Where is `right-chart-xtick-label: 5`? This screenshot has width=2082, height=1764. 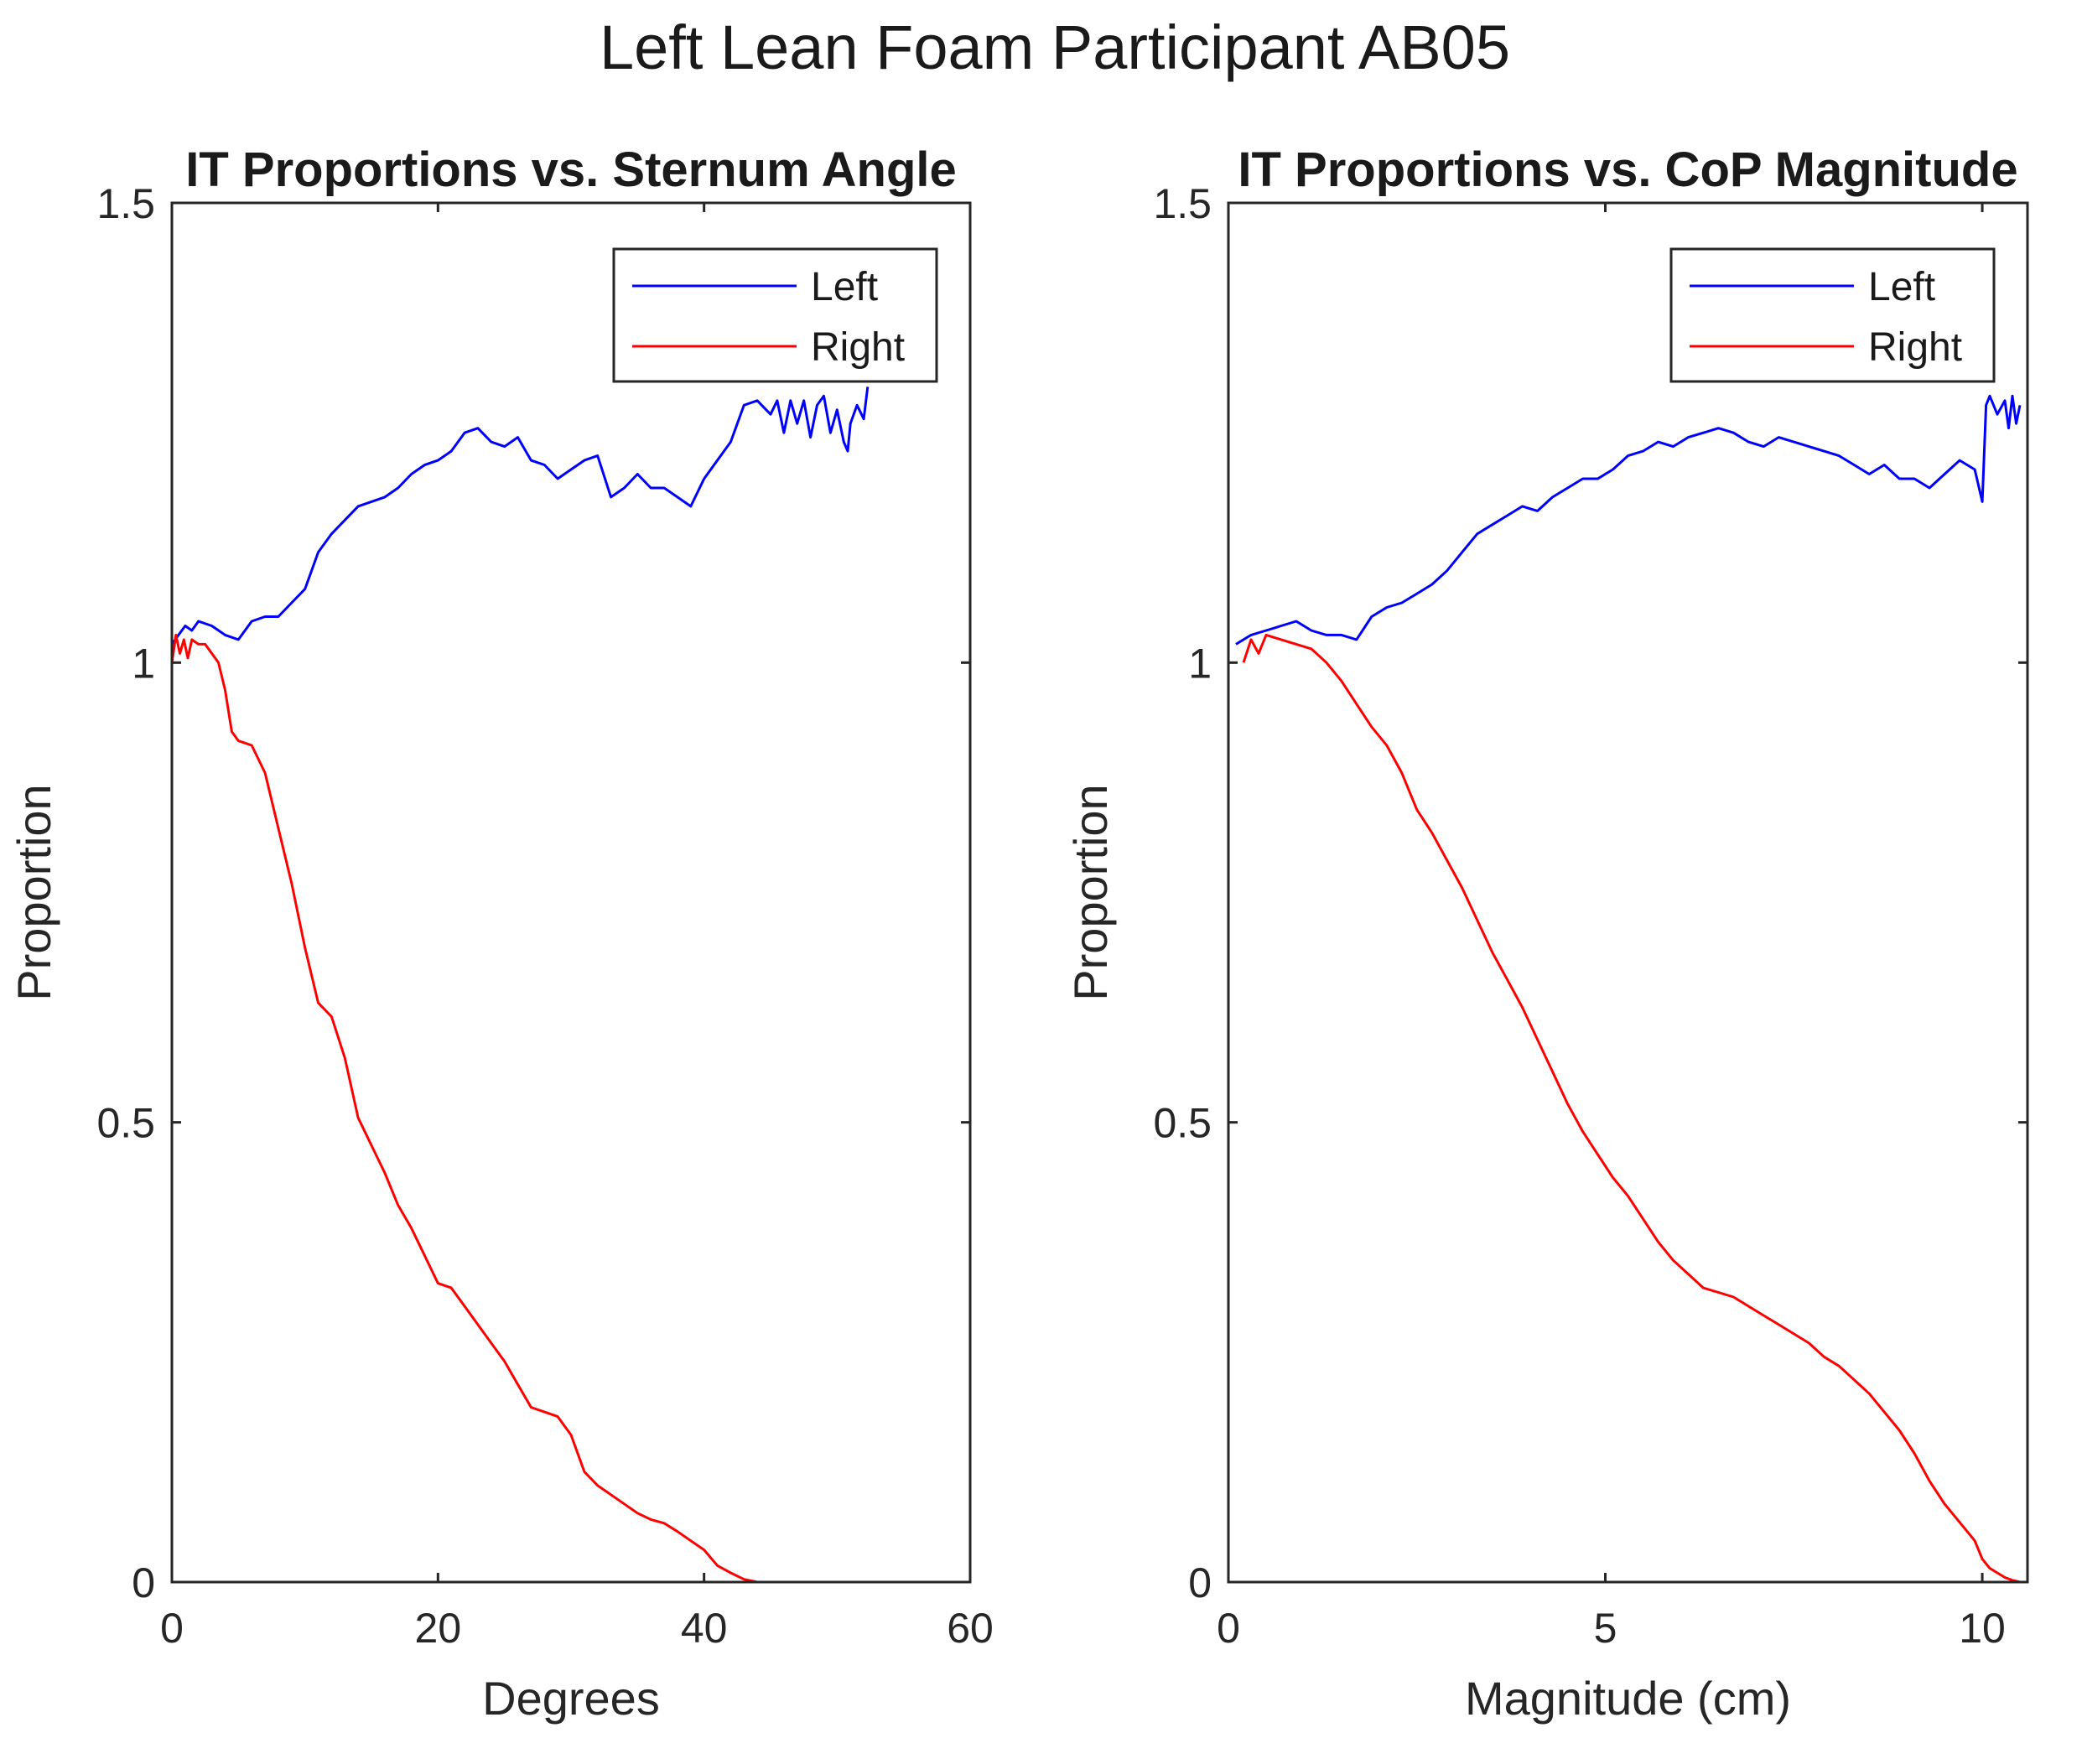 right-chart-xtick-label: 5 is located at coordinates (1605, 1628).